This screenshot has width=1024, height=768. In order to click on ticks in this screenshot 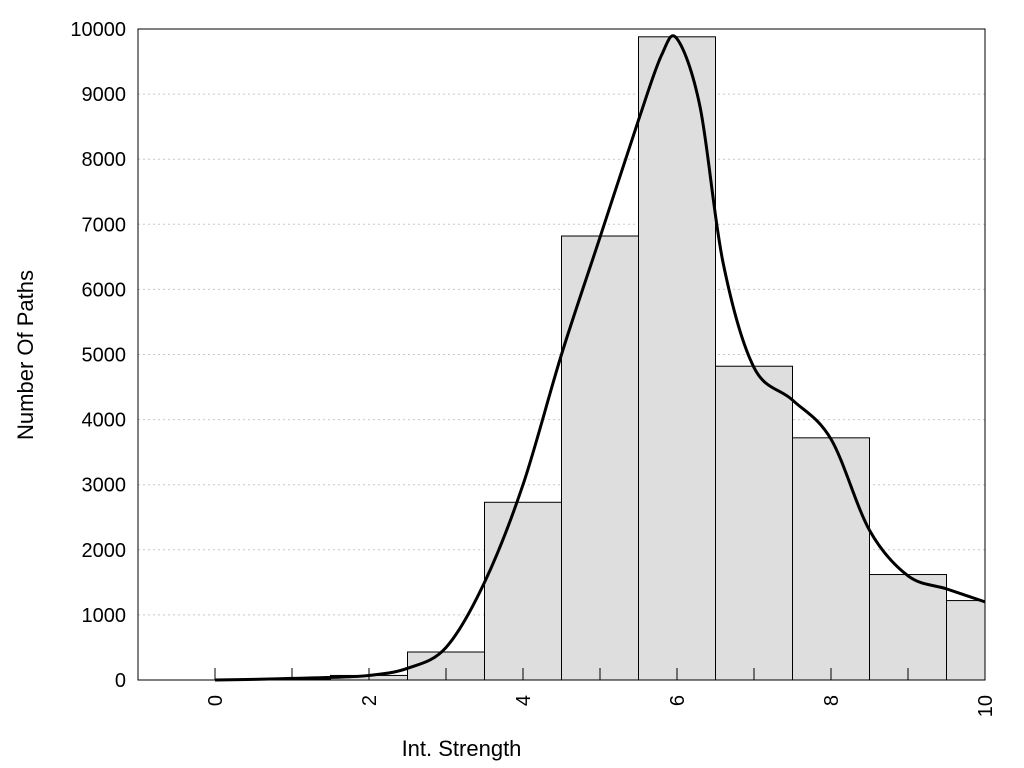, I will do `click(600, 674)`.